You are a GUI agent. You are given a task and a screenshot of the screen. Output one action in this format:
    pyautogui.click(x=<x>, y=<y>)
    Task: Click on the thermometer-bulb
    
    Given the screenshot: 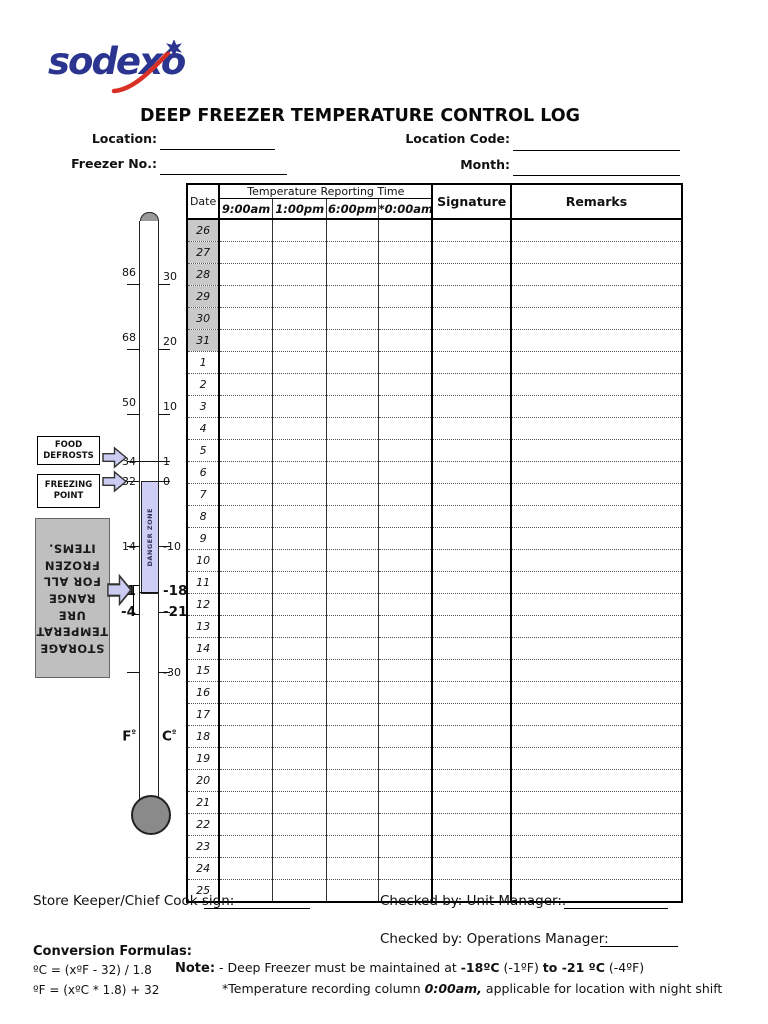 What is the action you would take?
    pyautogui.click(x=151, y=815)
    